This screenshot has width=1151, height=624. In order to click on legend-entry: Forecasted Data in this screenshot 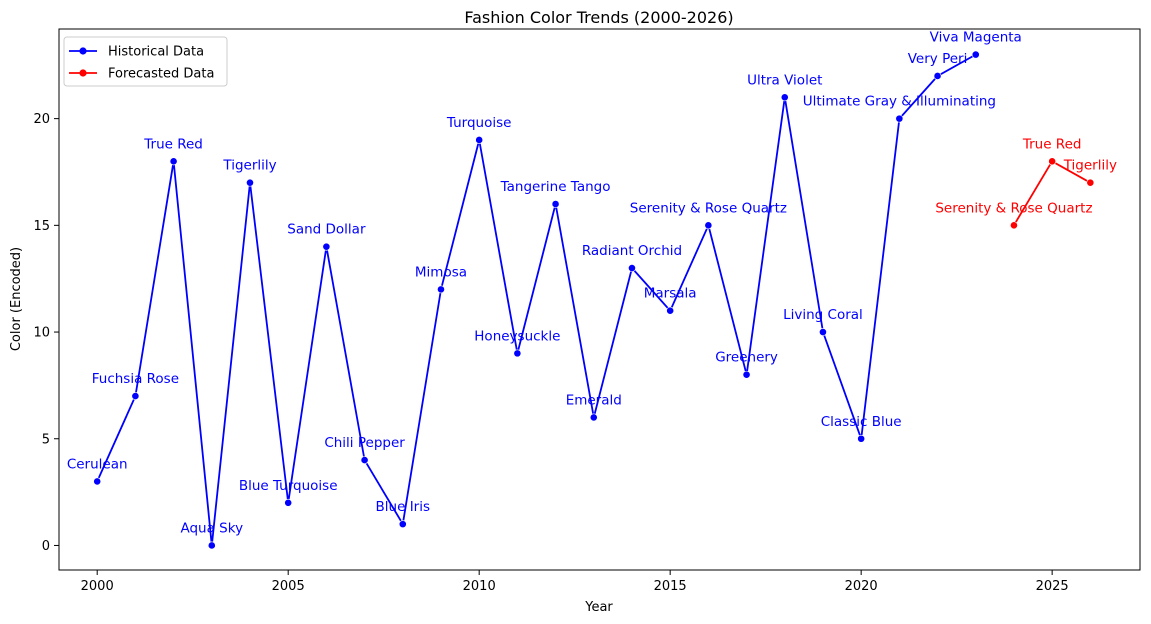, I will do `click(161, 74)`.